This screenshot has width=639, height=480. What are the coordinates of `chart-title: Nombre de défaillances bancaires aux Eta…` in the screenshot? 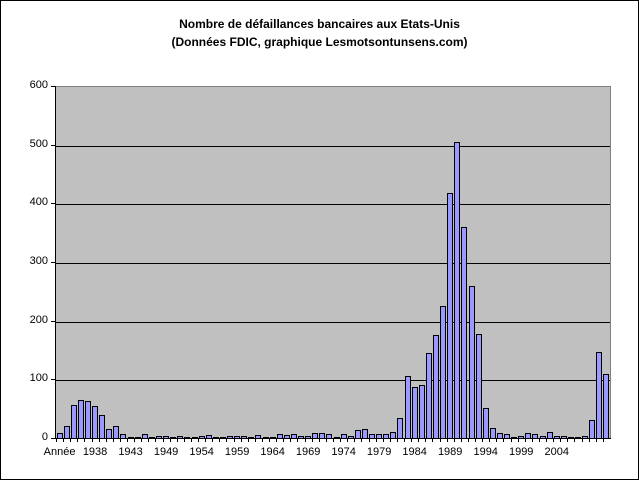 It's located at (319, 24).